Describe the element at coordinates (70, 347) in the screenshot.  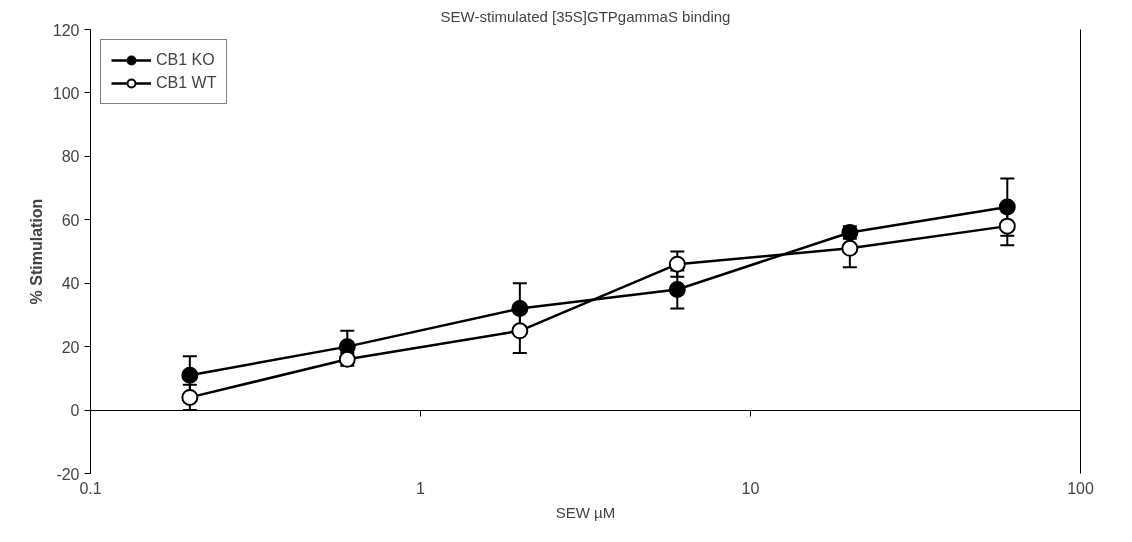
I see `y-tick-label: 20` at that location.